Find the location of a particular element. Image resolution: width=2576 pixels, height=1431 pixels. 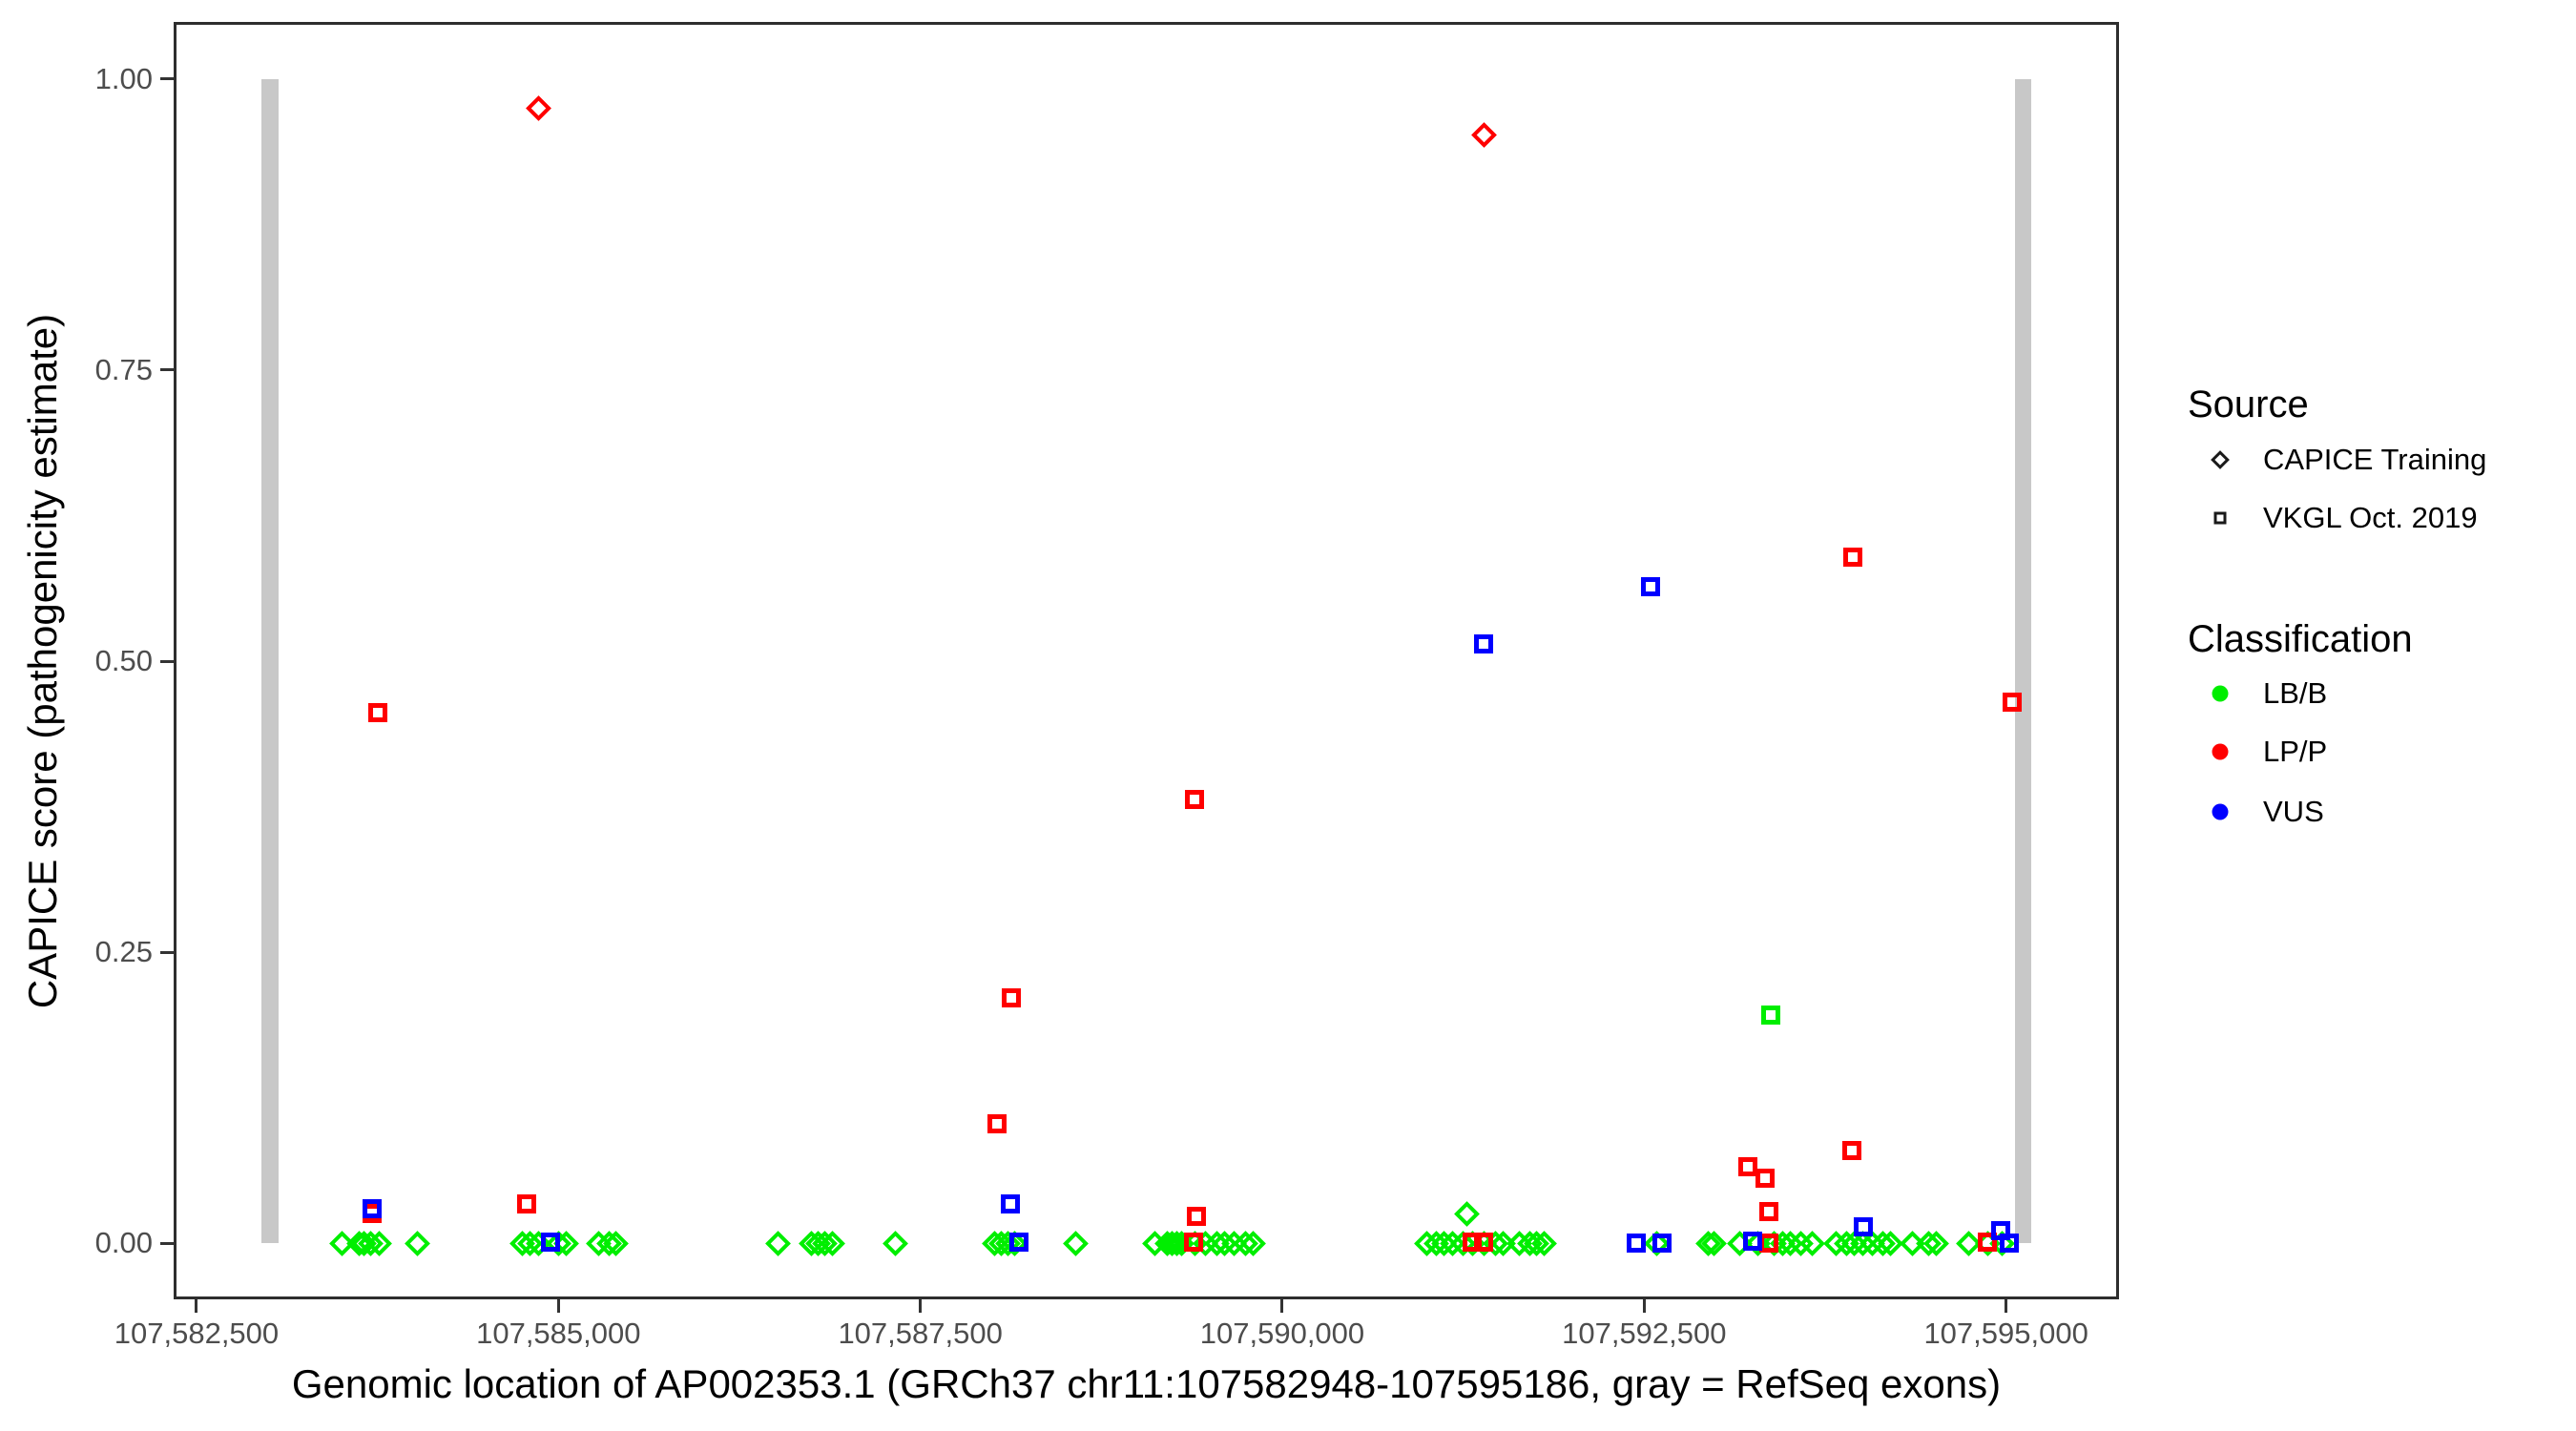

legend-source-item-label: VKGL Oct. 2019 is located at coordinates (2370, 517).